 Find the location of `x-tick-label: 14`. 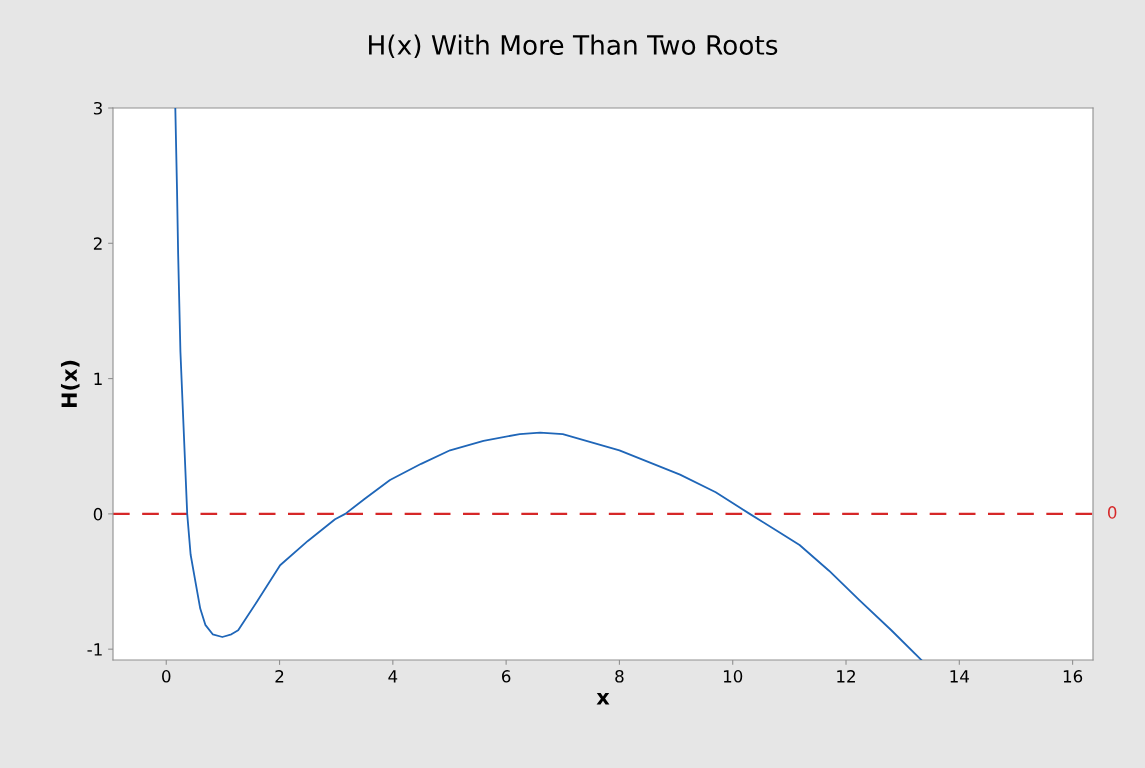

x-tick-label: 14 is located at coordinates (959, 676).